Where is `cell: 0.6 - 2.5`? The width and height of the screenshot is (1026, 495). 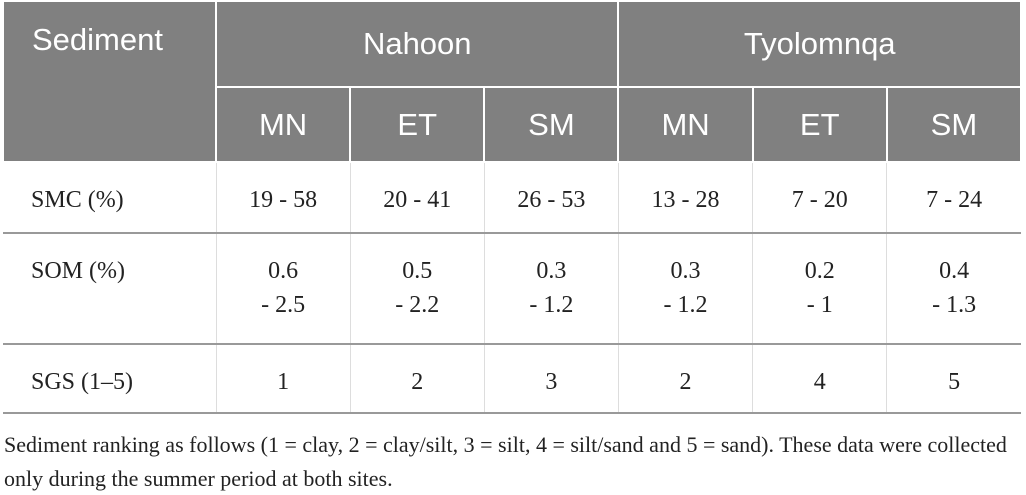
cell: 0.6 - 2.5 is located at coordinates (283, 289).